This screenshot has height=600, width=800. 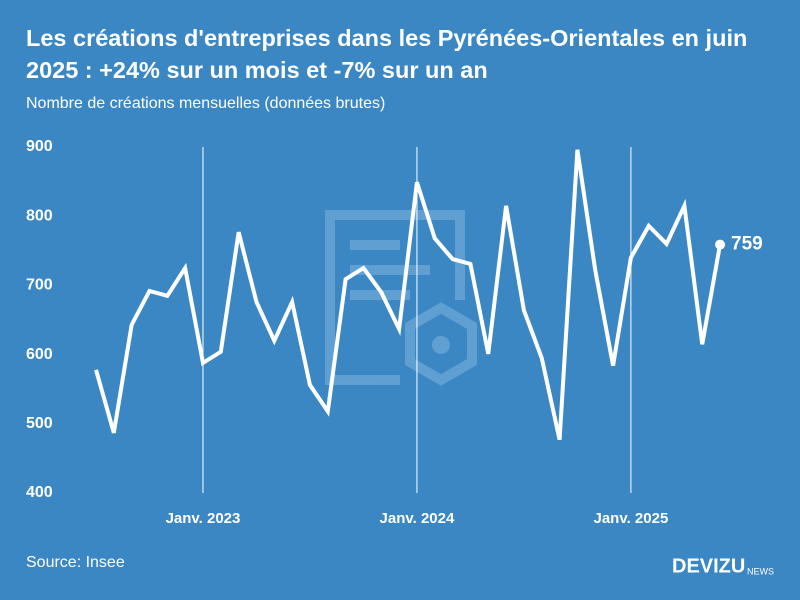 I want to click on data-label: 759, so click(x=747, y=244).